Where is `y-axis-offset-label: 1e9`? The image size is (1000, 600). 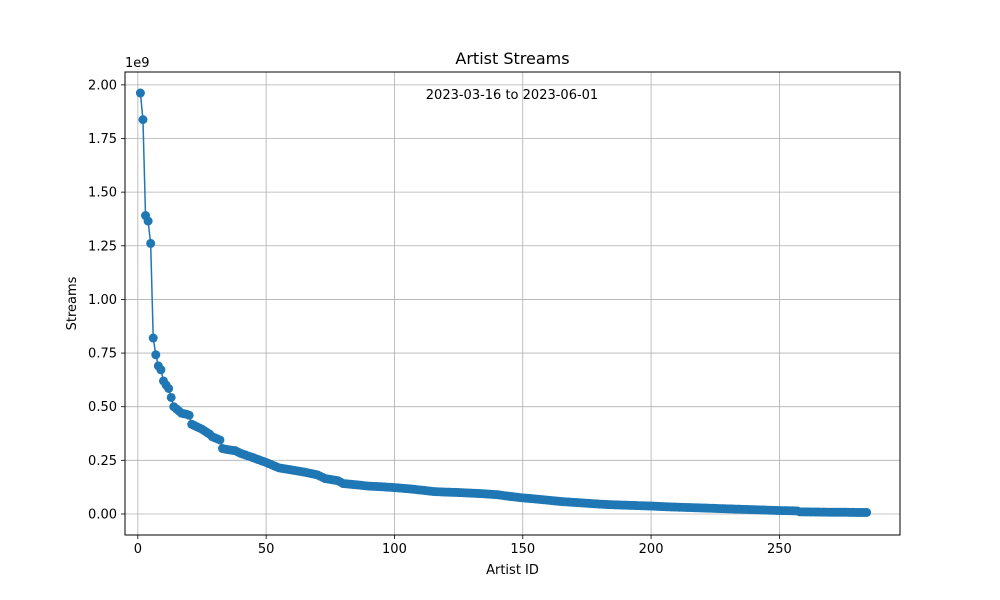 y-axis-offset-label: 1e9 is located at coordinates (137, 63).